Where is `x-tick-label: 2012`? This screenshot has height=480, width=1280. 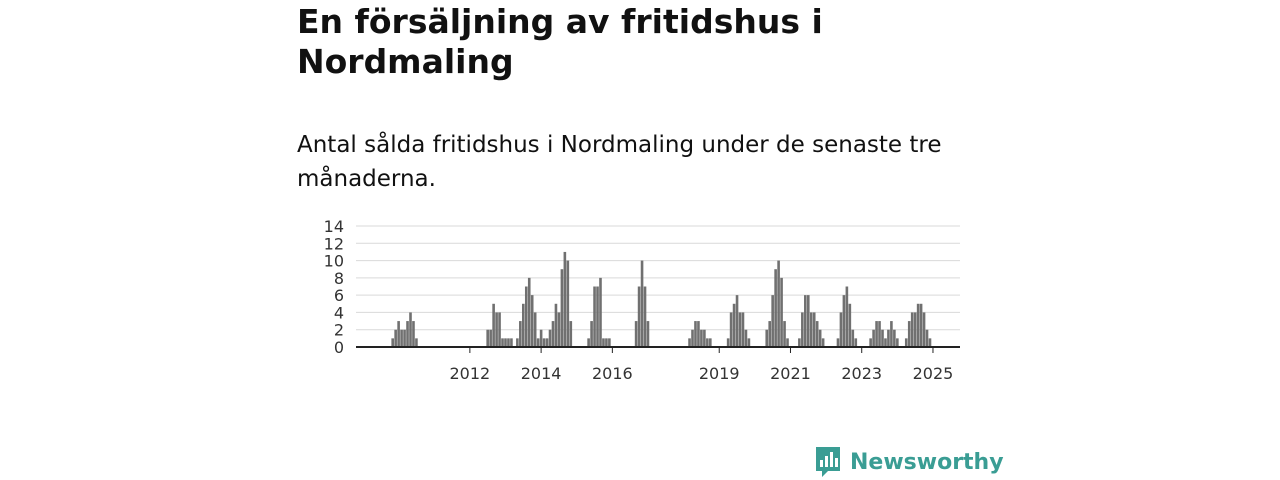
x-tick-label: 2012 is located at coordinates (470, 373).